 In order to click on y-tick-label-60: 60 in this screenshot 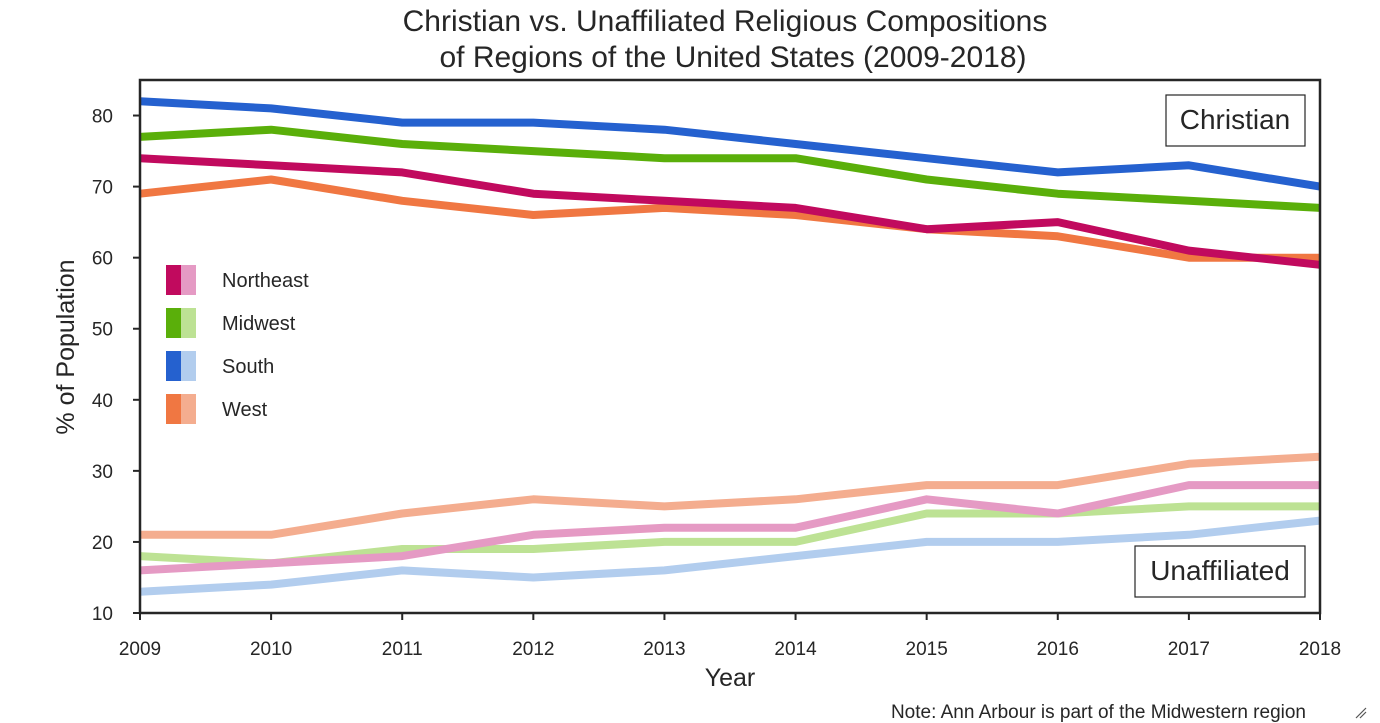, I will do `click(102, 259)`.